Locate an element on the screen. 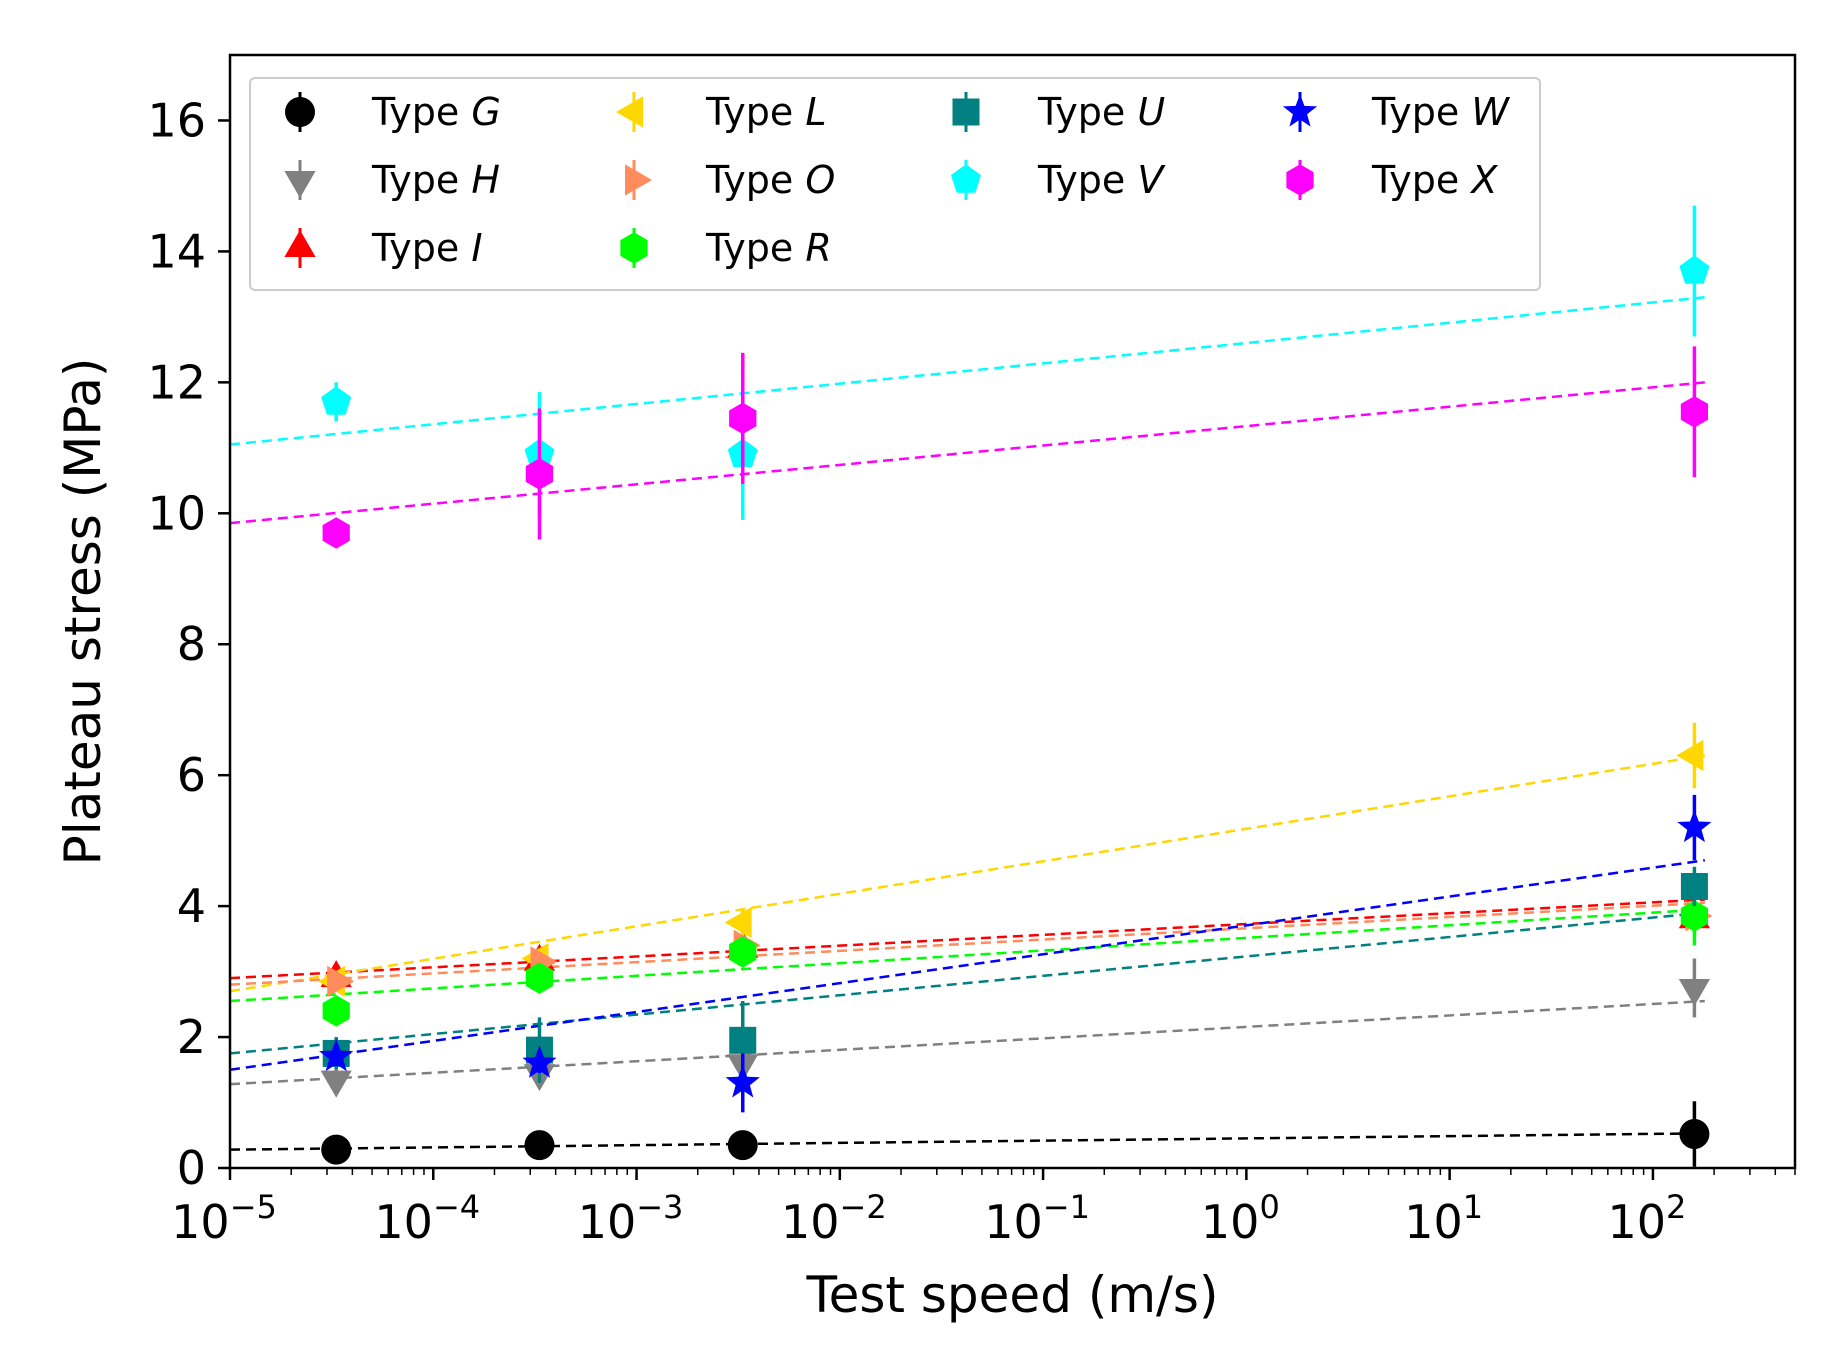  y-tick-label: 10 is located at coordinates (176, 513).